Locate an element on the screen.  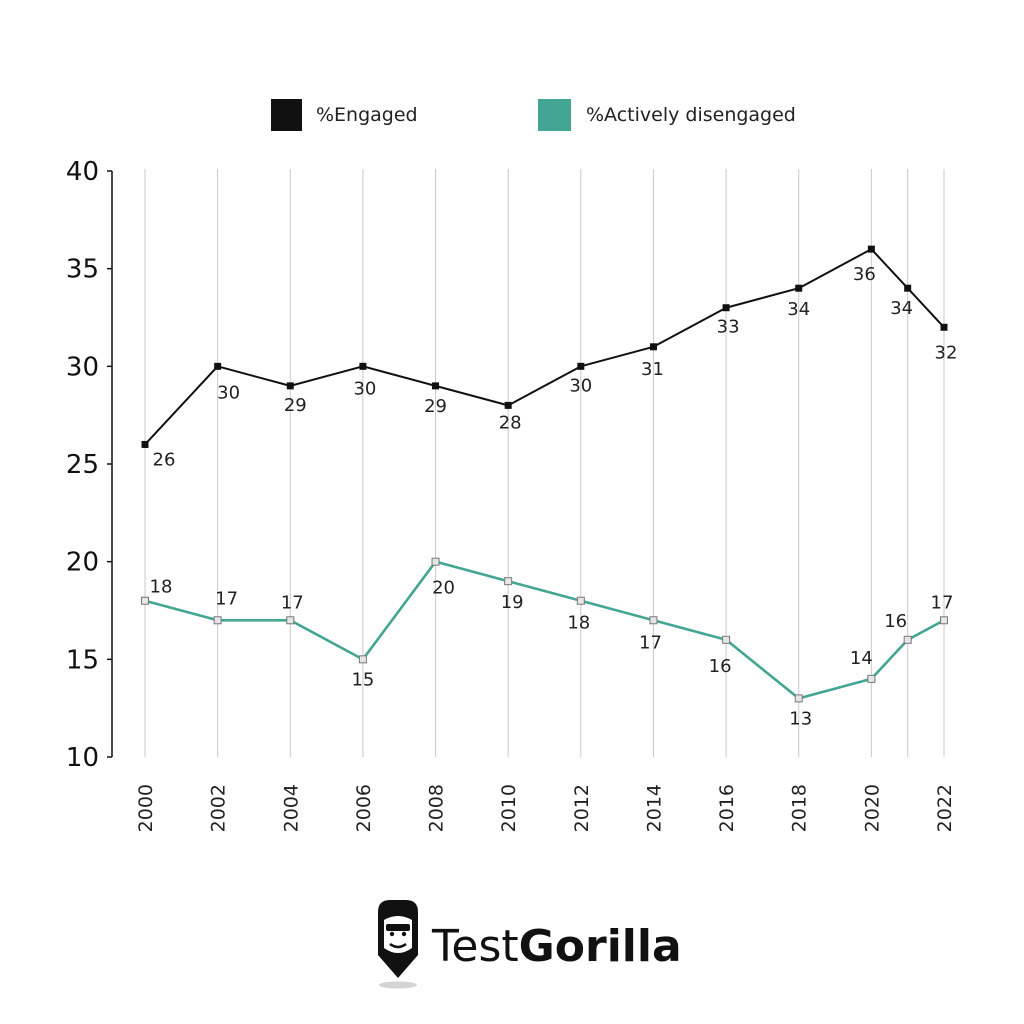
disengaged-point-2002 is located at coordinates (217, 620).